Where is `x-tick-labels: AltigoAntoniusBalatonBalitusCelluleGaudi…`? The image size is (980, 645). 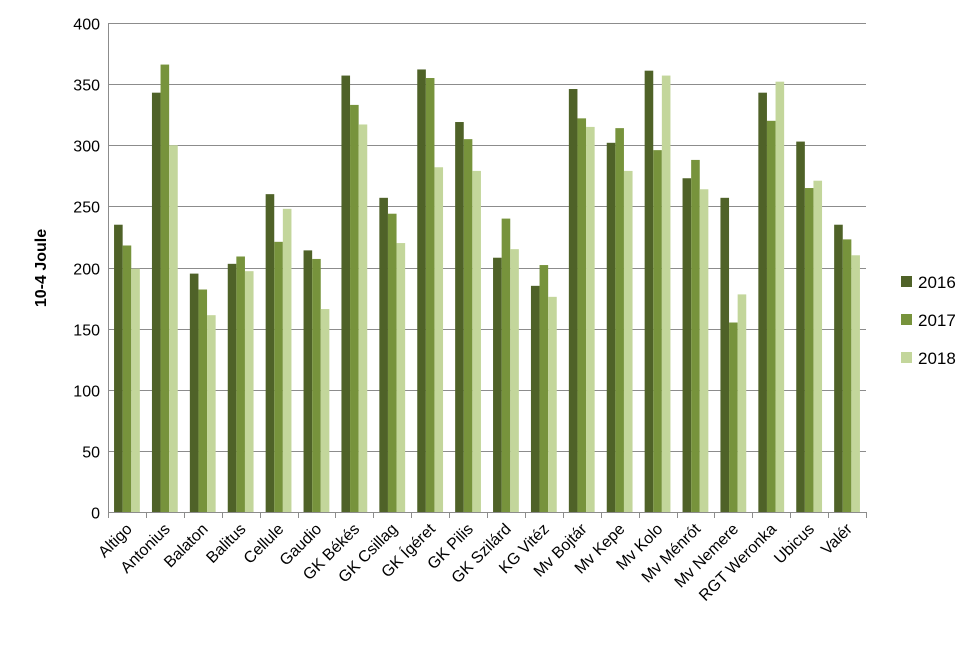 x-tick-labels: AltigoAntoniusBalatonBalitusCelluleGaudi… is located at coordinates (475, 562).